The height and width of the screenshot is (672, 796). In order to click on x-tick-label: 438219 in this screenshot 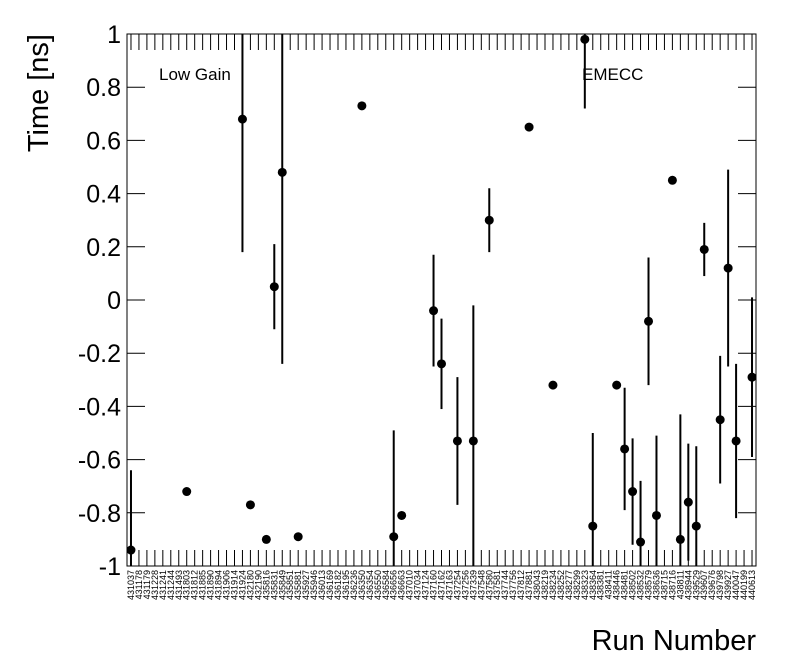, I will do `click(545, 585)`.